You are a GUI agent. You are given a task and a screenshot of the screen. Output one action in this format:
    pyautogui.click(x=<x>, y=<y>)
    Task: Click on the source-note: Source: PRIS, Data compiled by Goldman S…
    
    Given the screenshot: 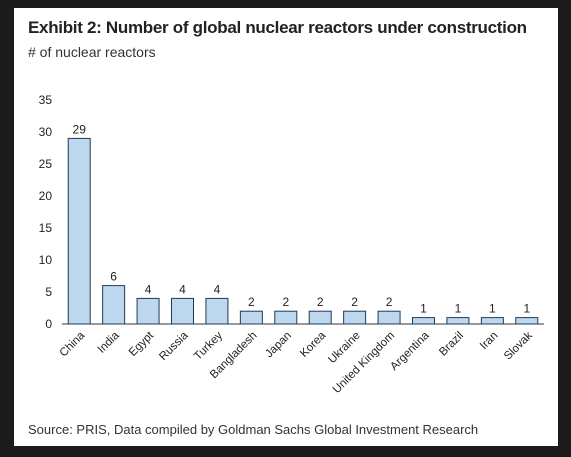 What is the action you would take?
    pyautogui.click(x=253, y=429)
    